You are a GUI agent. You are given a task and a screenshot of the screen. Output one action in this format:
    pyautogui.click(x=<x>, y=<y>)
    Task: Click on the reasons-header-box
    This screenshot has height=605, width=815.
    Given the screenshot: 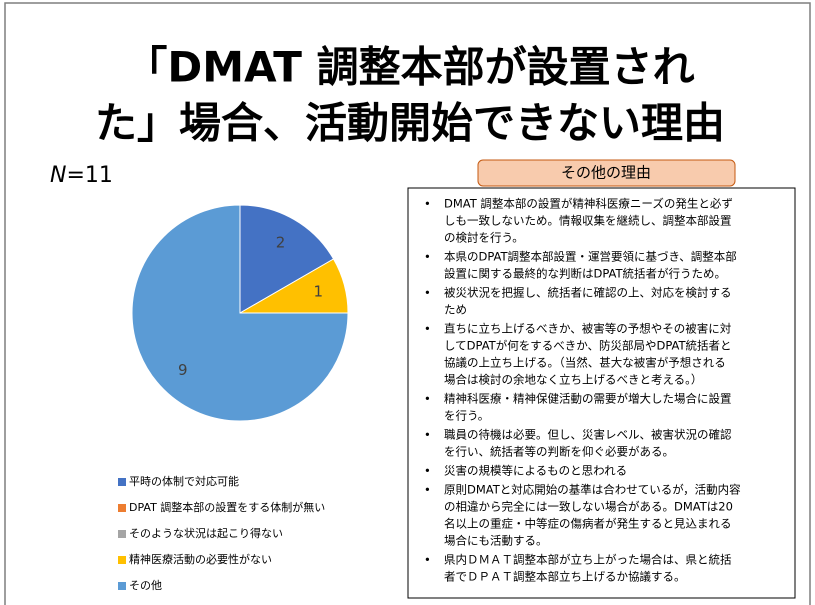 What is the action you would take?
    pyautogui.click(x=606, y=173)
    